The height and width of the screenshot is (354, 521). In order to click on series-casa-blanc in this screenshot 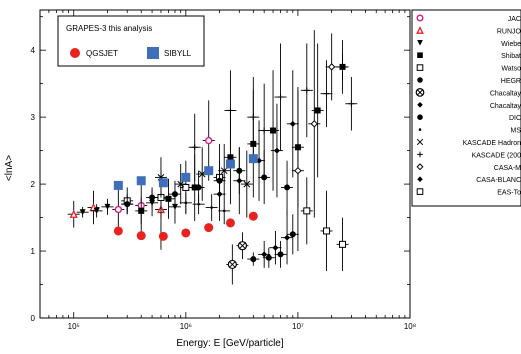, I will do `click(256, 145)`.